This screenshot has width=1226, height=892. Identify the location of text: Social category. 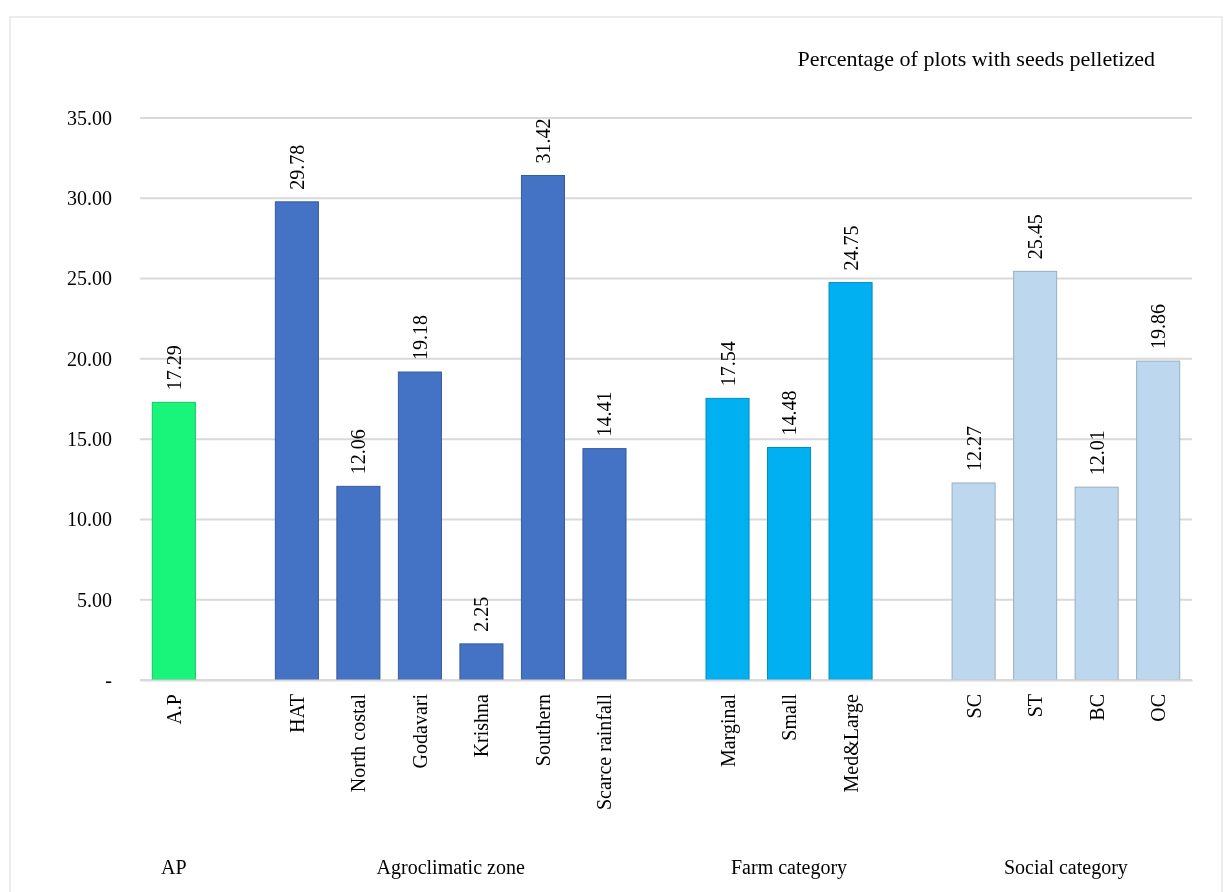
(1065, 867).